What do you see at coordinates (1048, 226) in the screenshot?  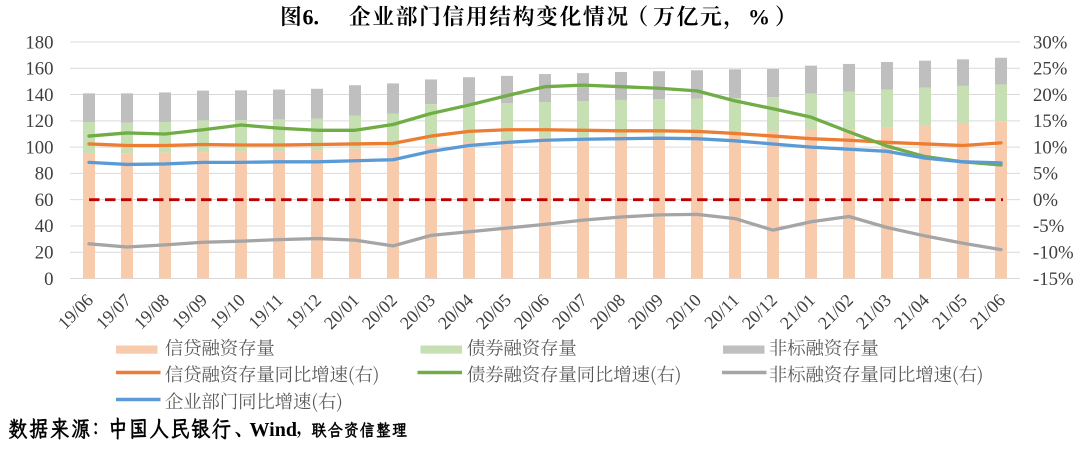 I see `svg-text: -5%` at bounding box center [1048, 226].